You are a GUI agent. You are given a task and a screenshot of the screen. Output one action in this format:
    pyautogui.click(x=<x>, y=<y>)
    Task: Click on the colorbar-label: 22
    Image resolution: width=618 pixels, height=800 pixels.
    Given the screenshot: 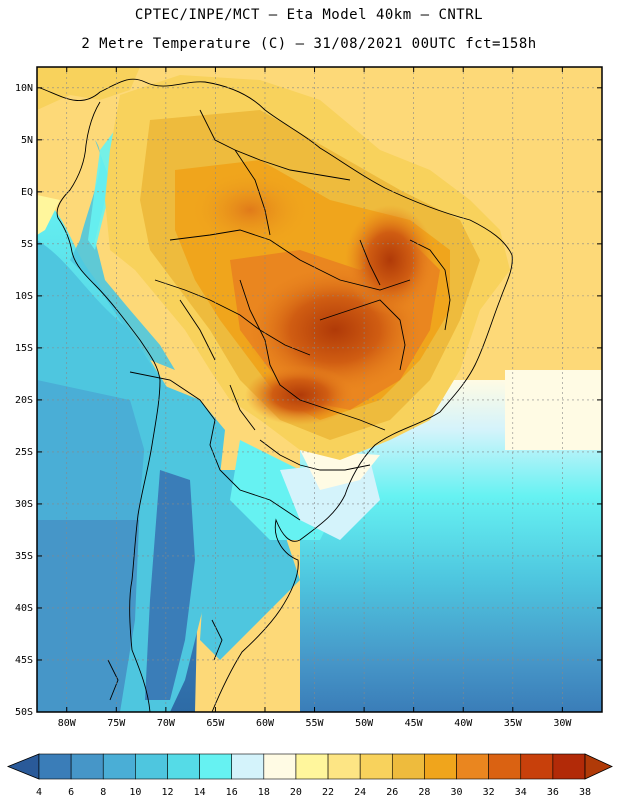 What is the action you would take?
    pyautogui.click(x=328, y=792)
    